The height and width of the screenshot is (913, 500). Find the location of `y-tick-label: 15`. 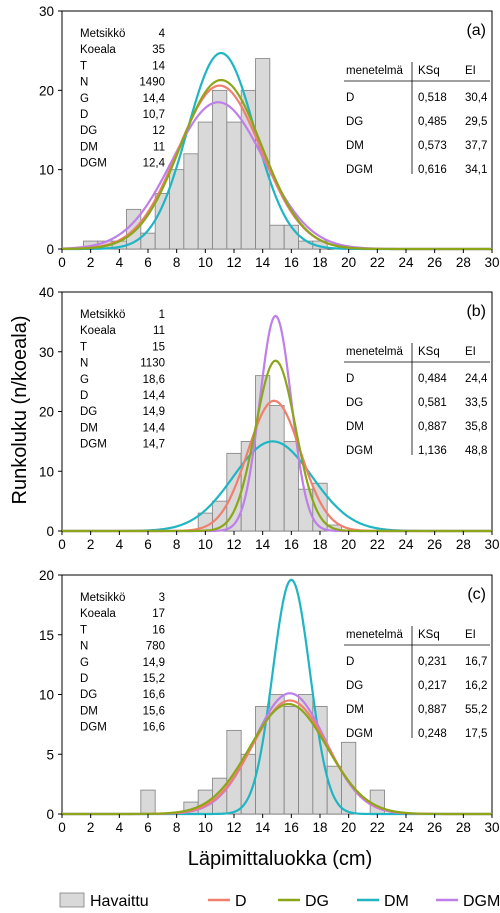

y-tick-label: 15 is located at coordinates (46, 635).